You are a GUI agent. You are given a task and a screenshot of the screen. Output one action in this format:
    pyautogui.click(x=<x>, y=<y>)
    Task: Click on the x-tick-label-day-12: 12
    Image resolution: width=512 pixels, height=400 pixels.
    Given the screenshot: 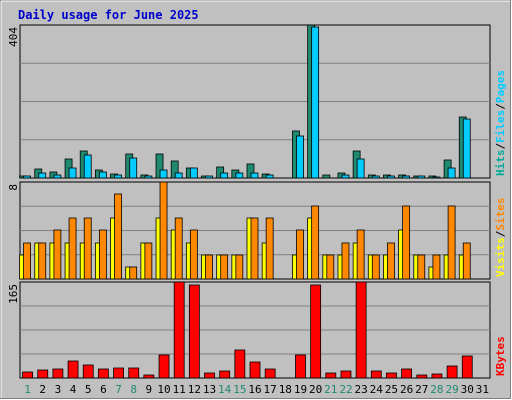 What is the action you would take?
    pyautogui.click(x=194, y=389)
    